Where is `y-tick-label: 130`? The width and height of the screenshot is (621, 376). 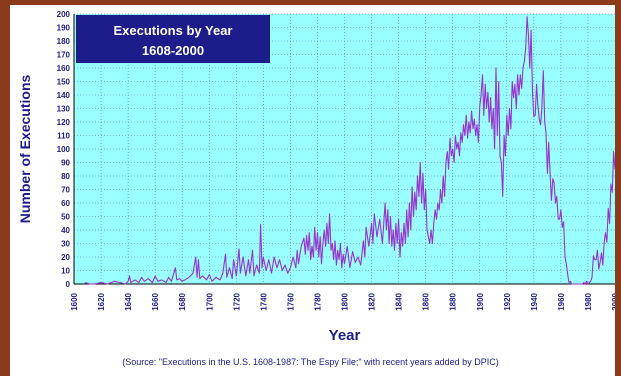 y-tick-label: 130 is located at coordinates (64, 109).